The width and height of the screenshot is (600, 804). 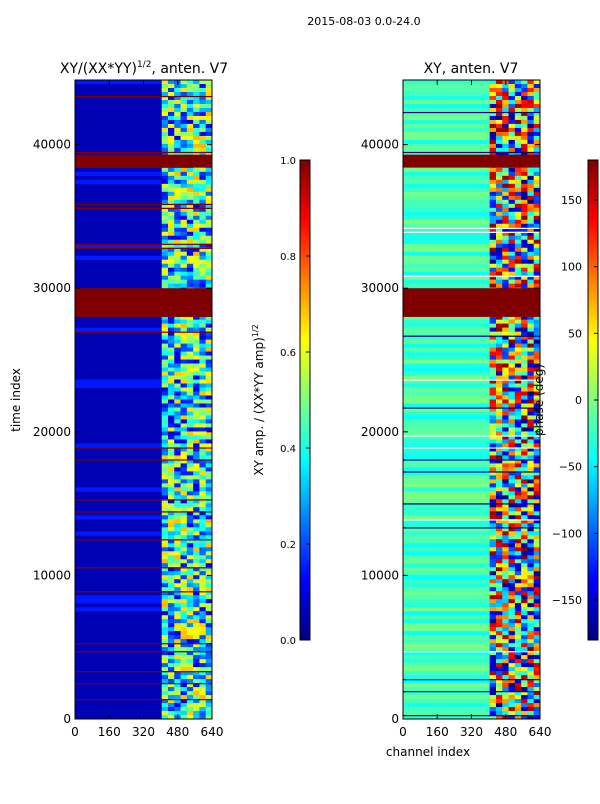 What do you see at coordinates (471, 692) in the screenshot?
I see `heatmap-stripe` at bounding box center [471, 692].